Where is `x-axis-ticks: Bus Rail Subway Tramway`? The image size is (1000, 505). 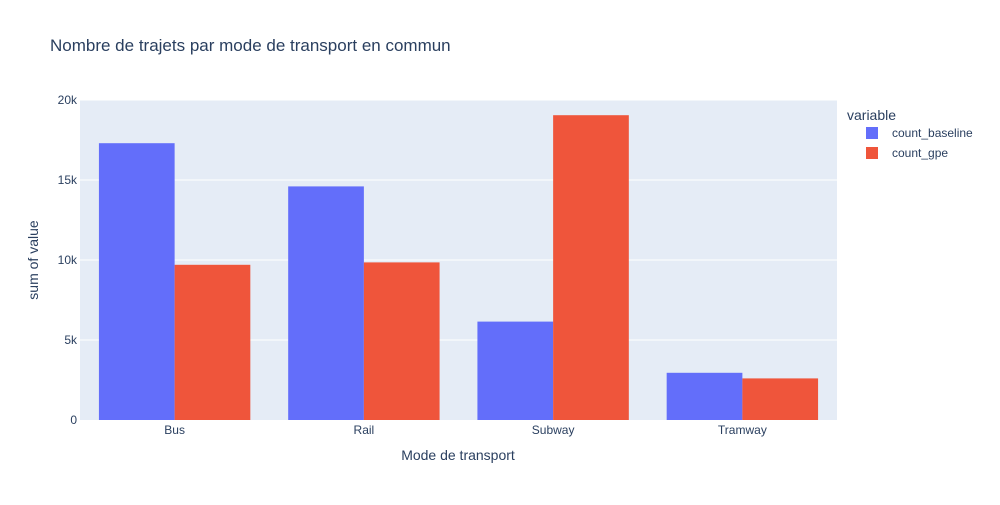 x-axis-ticks: Bus Rail Subway Tramway is located at coordinates (465, 430).